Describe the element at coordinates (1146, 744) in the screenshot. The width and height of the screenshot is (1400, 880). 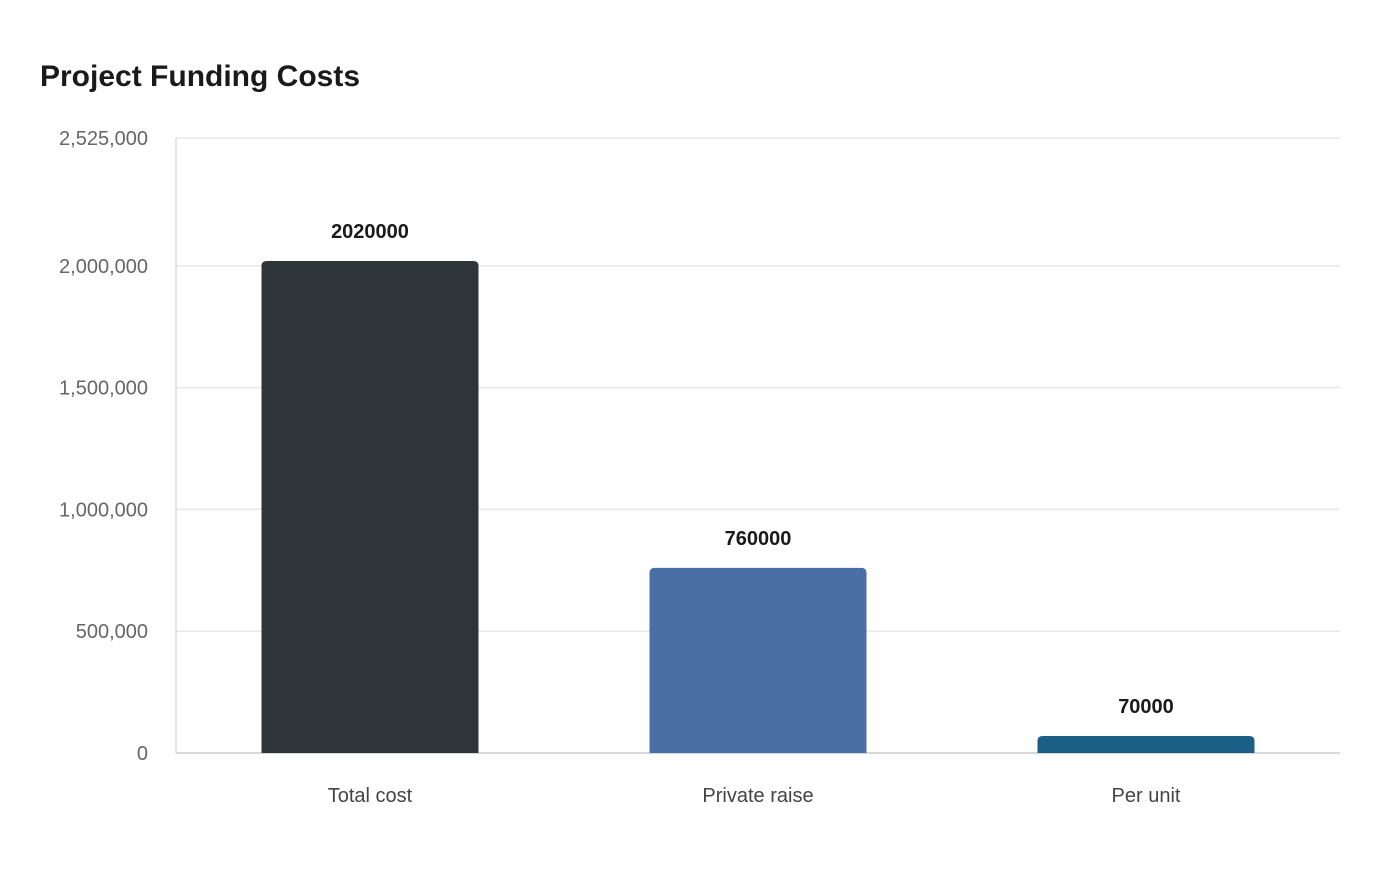
I see `bar-per-unit` at that location.